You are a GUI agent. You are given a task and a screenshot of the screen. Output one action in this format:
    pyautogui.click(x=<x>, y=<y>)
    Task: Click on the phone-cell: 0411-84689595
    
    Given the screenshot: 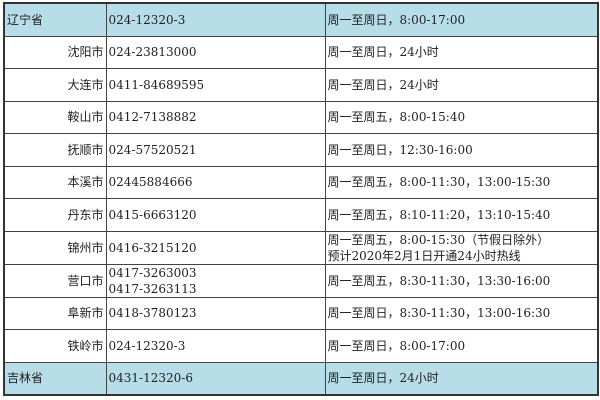 What is the action you would take?
    pyautogui.click(x=215, y=85)
    